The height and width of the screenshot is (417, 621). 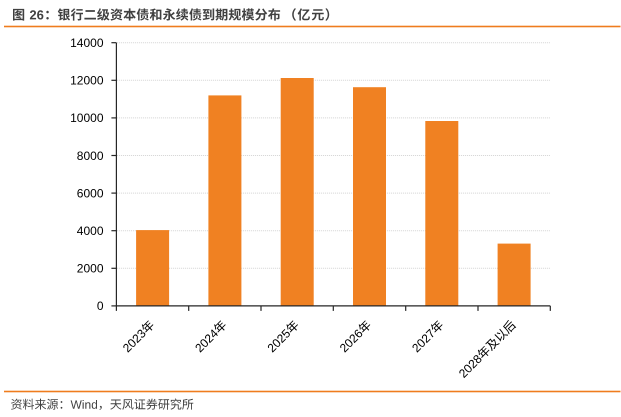 I want to click on svg-text: 14000, so click(x=87, y=43).